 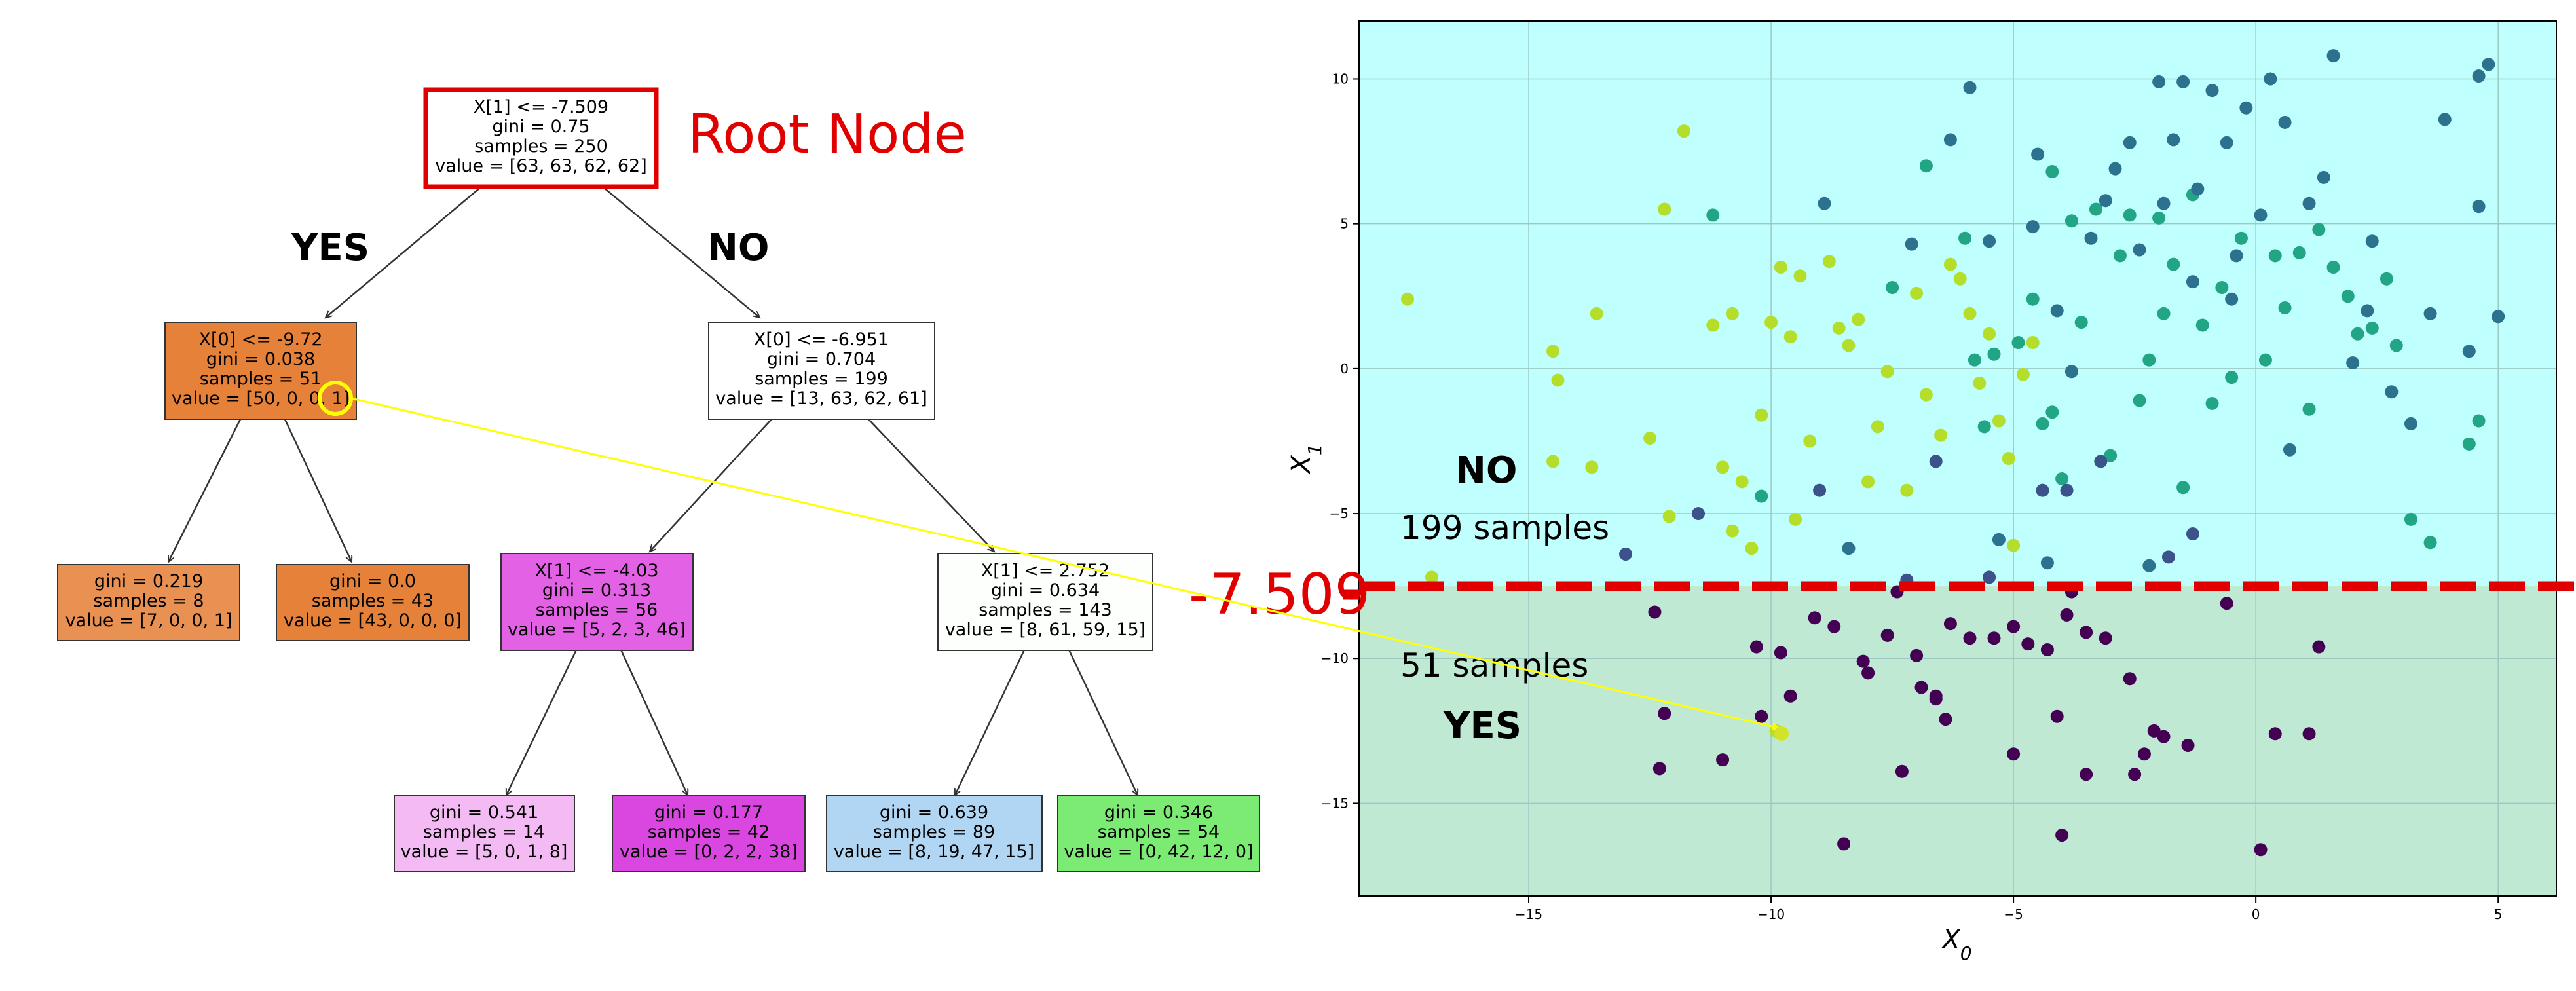 I want to click on highlight-point, so click(x=1781, y=733).